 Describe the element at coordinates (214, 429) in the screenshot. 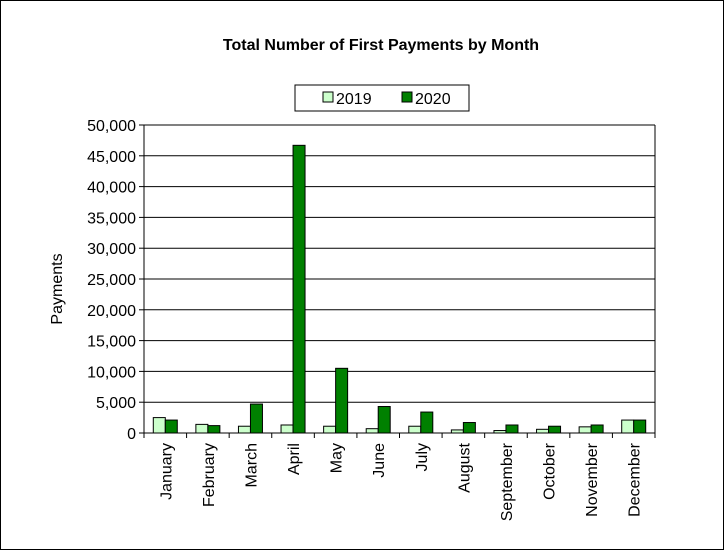

I see `bar-2020-february` at that location.